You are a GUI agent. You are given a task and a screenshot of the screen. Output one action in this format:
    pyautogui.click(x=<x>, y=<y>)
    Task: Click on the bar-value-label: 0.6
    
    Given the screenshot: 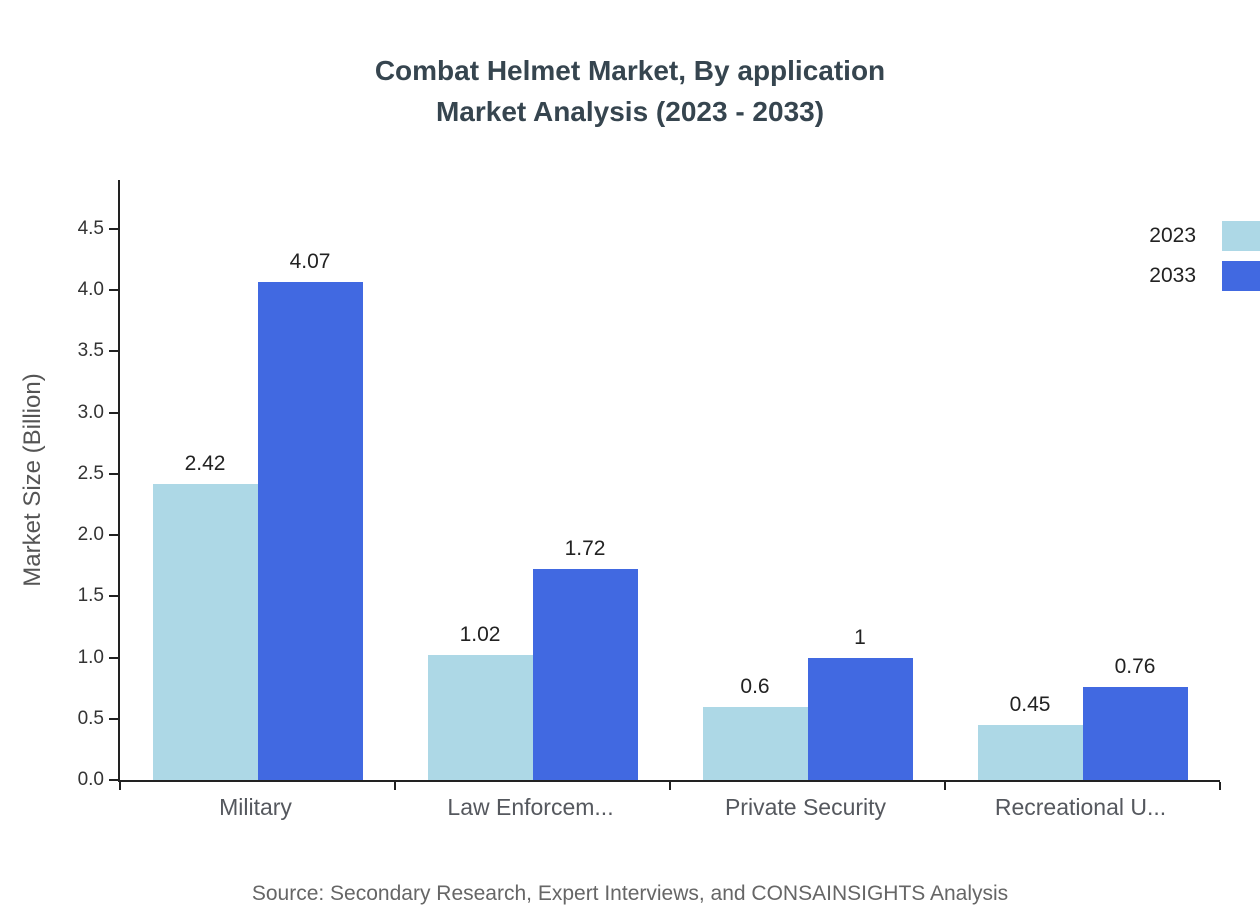 What is the action you would take?
    pyautogui.click(x=755, y=686)
    